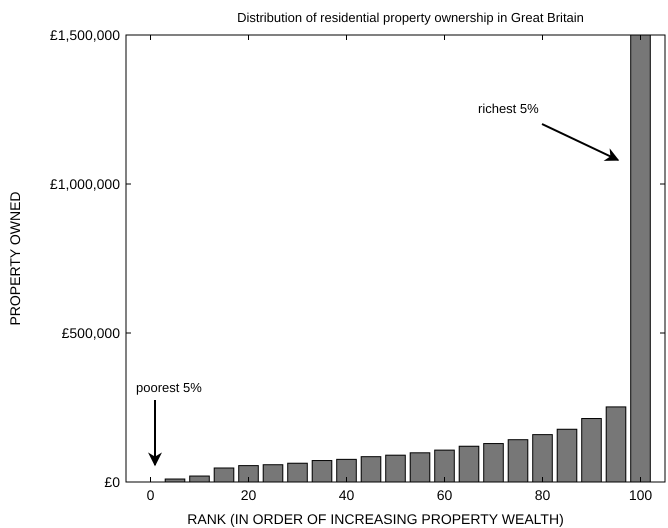  I want to click on annotation: poorest 5%, so click(169, 387).